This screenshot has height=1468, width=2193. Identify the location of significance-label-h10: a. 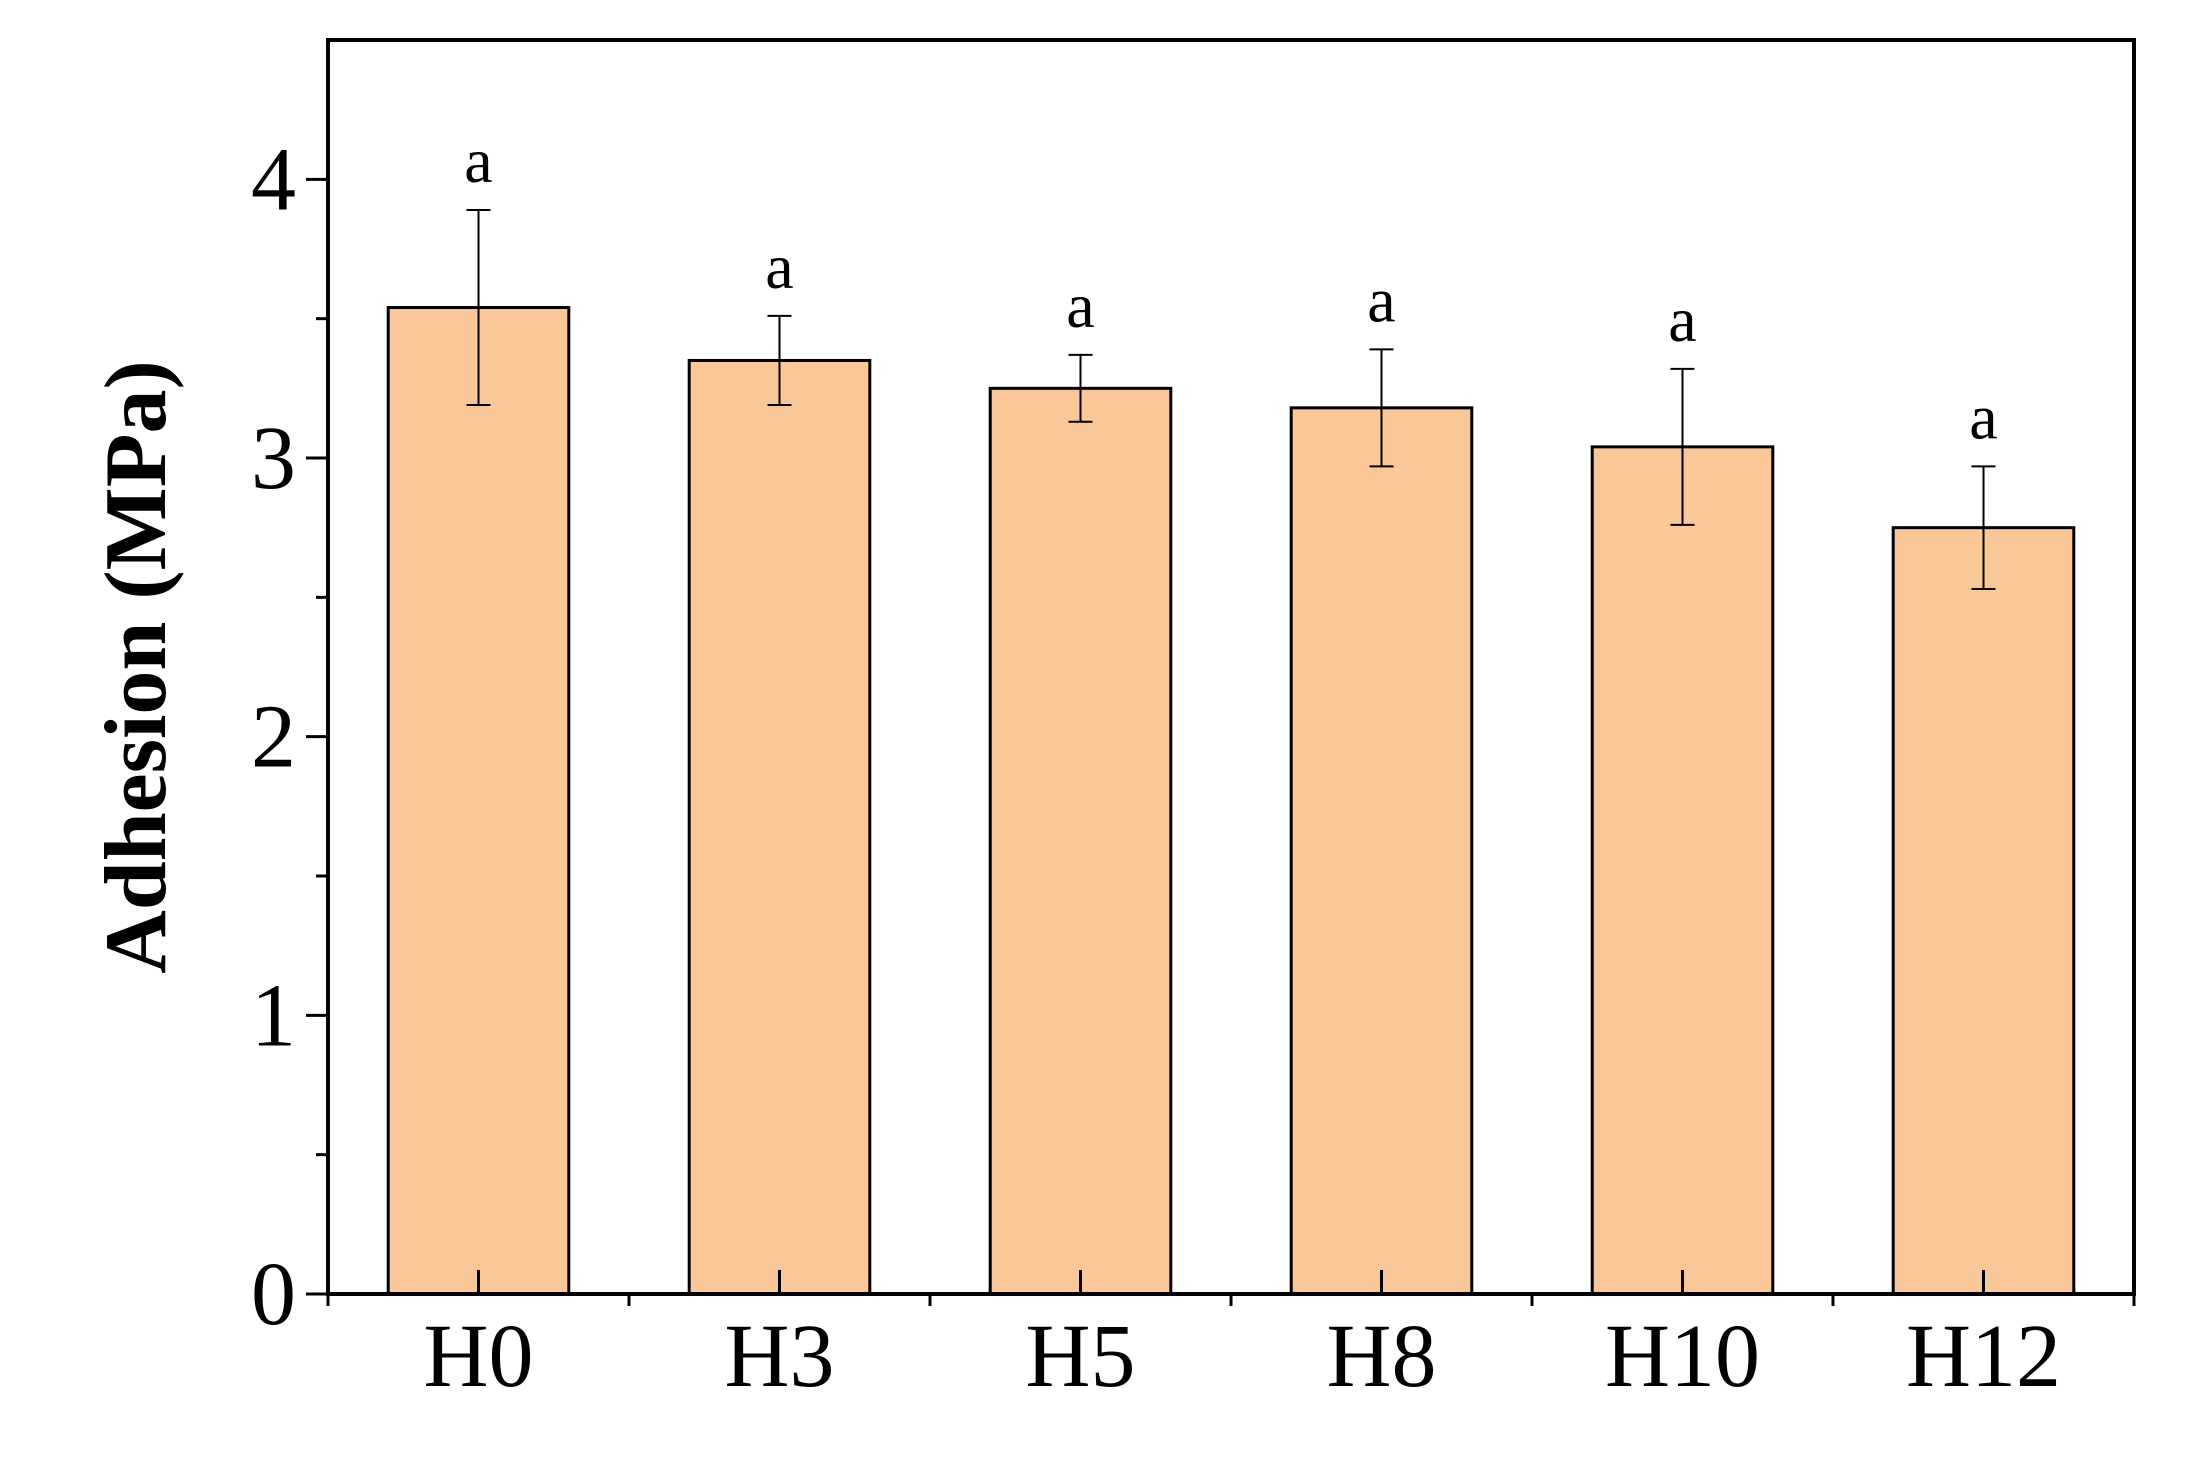
(1682, 319).